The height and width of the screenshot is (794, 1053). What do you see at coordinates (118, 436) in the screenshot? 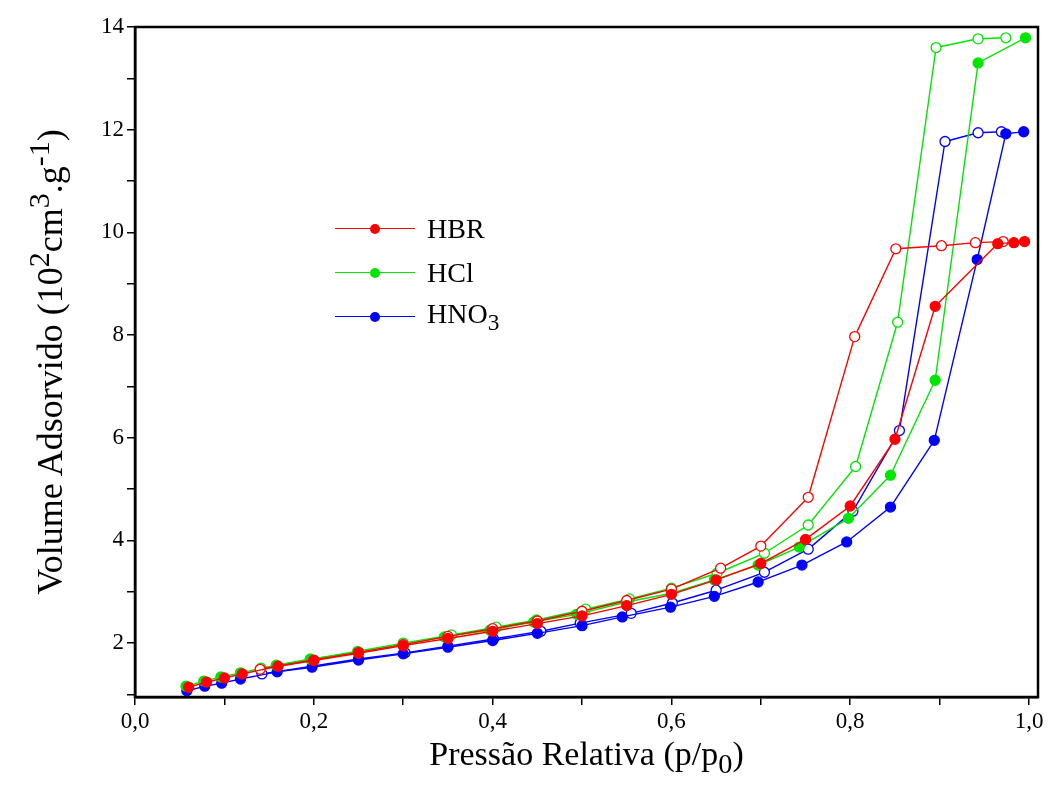
I see `y-tick-label: 6` at bounding box center [118, 436].